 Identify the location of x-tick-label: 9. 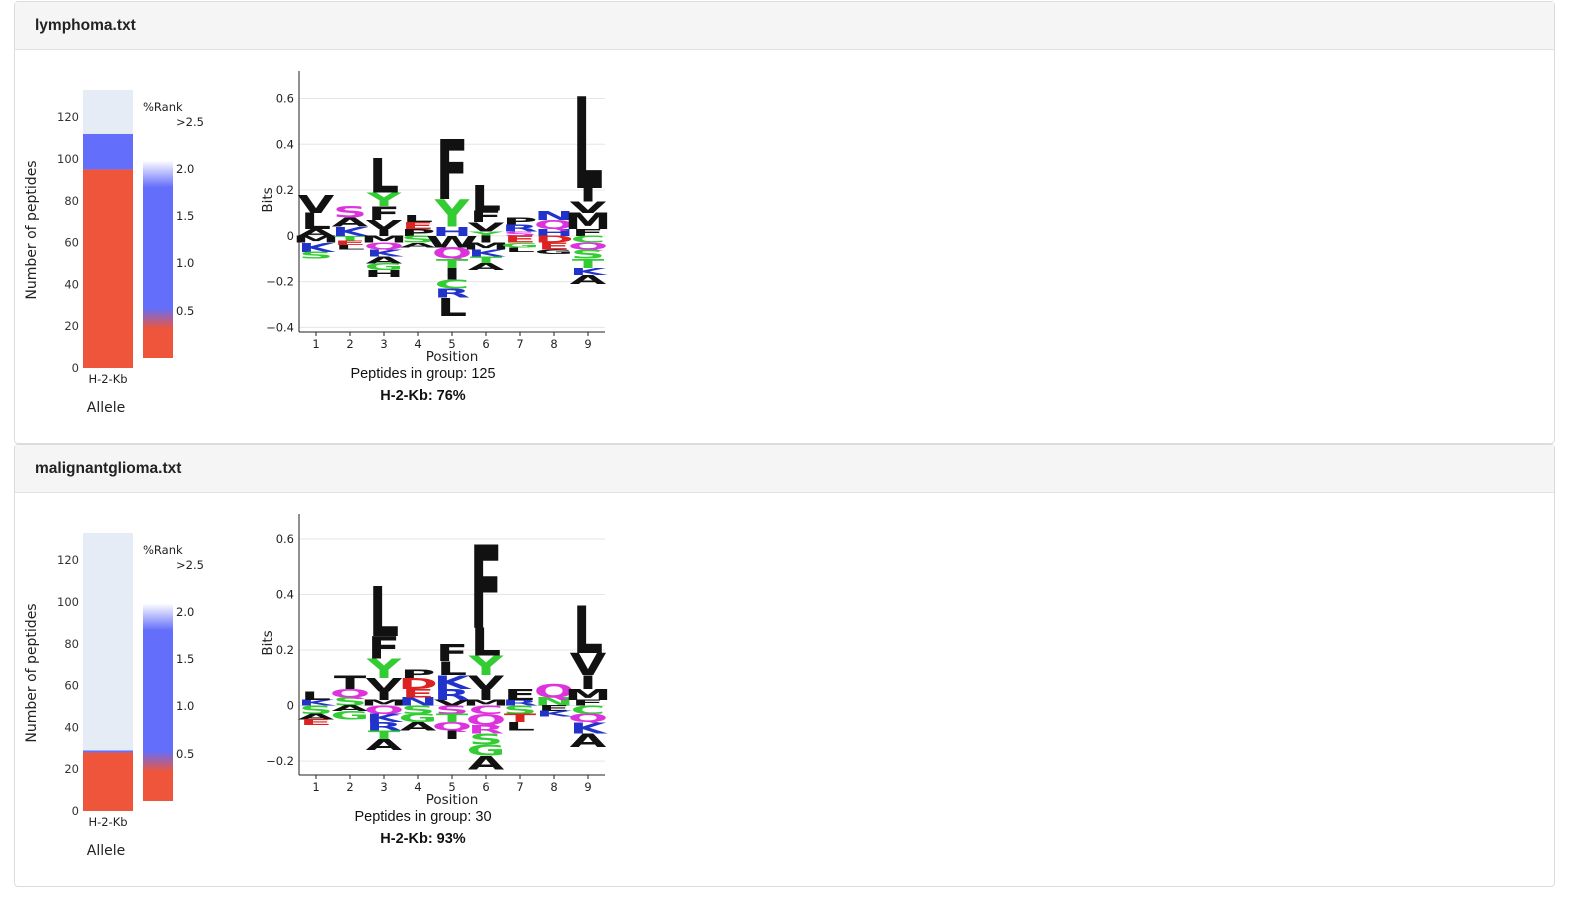
(587, 787).